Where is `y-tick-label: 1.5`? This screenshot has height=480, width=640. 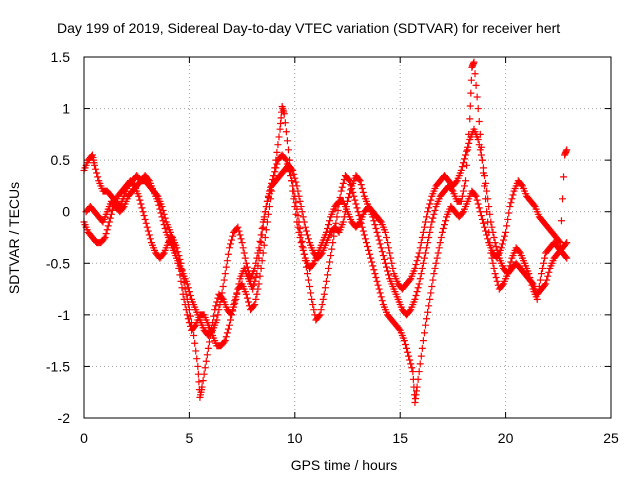 y-tick-label: 1.5 is located at coordinates (61, 57).